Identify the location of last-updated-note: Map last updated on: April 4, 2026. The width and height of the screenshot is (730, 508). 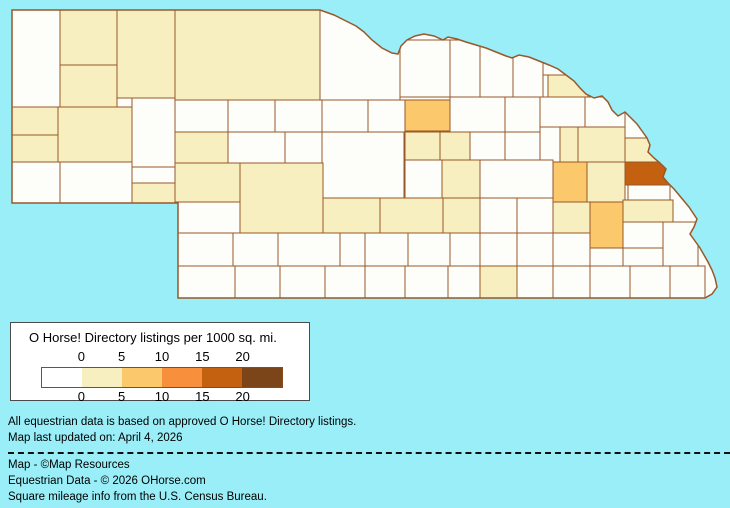
(95, 438).